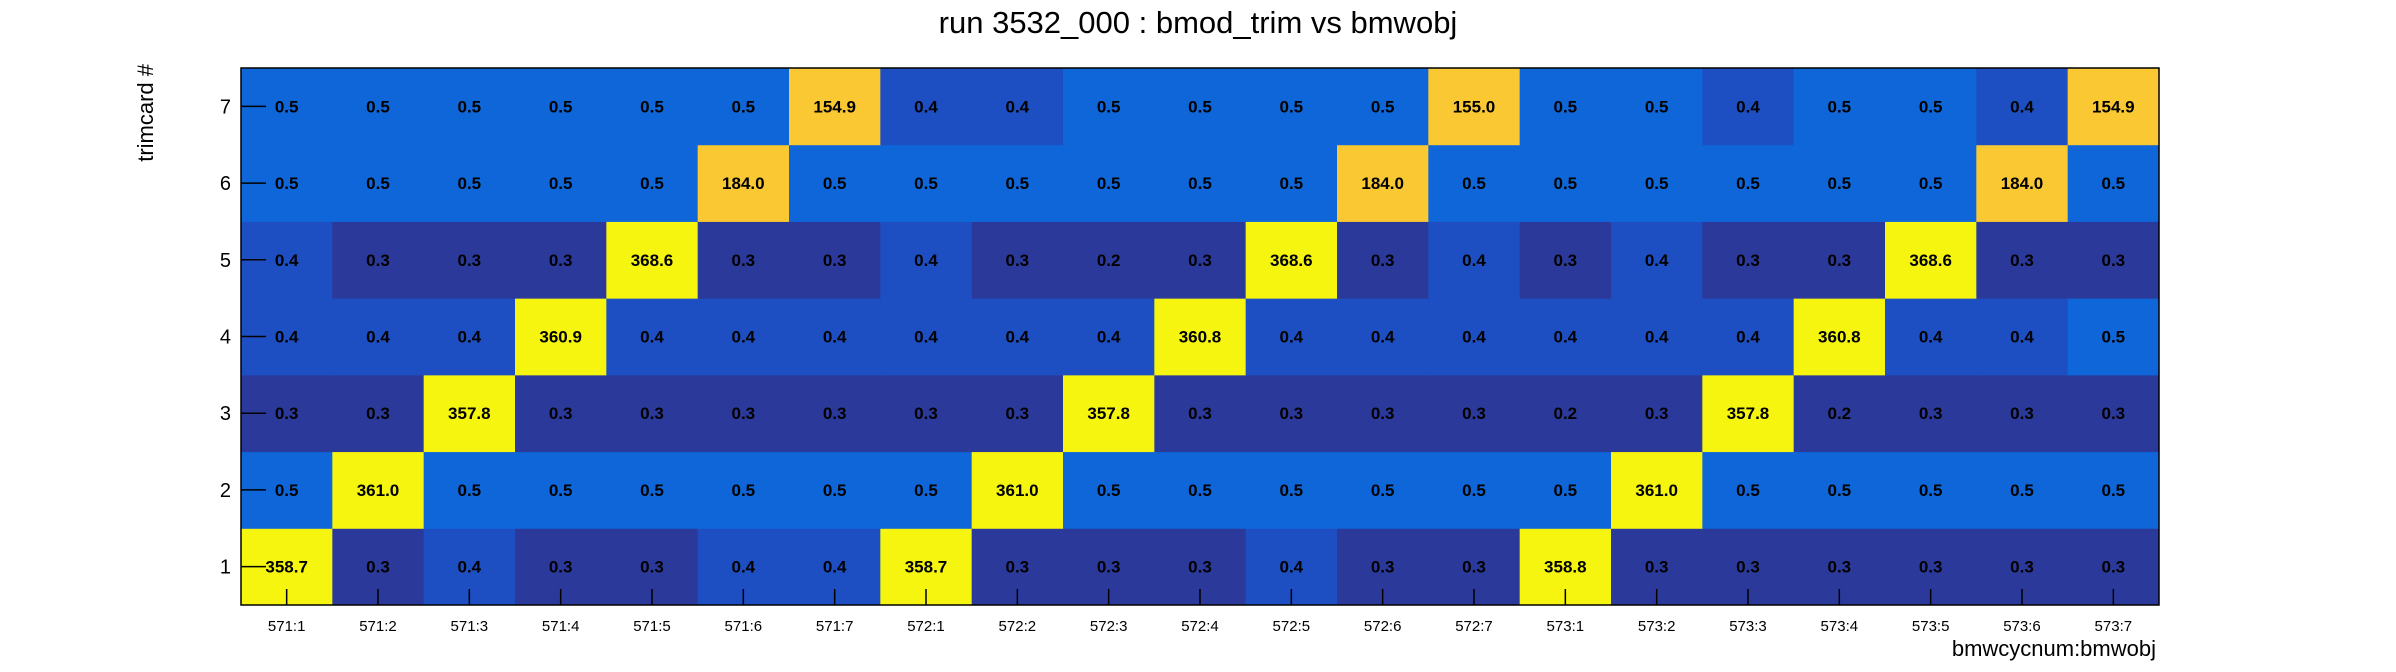 This screenshot has height=672, width=2396. Describe the element at coordinates (1840, 626) in the screenshot. I see `x-tick-label: 573:4` at that location.